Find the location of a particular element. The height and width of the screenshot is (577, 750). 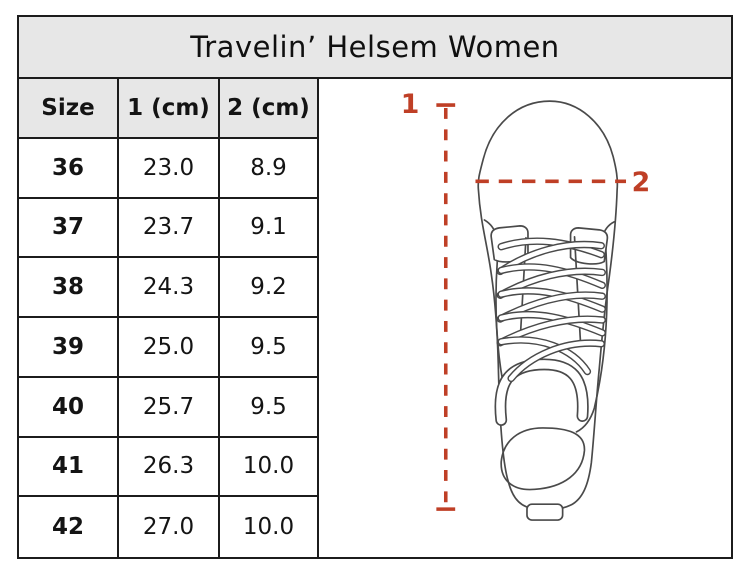

length-measure-label: 1 is located at coordinates (410, 104).